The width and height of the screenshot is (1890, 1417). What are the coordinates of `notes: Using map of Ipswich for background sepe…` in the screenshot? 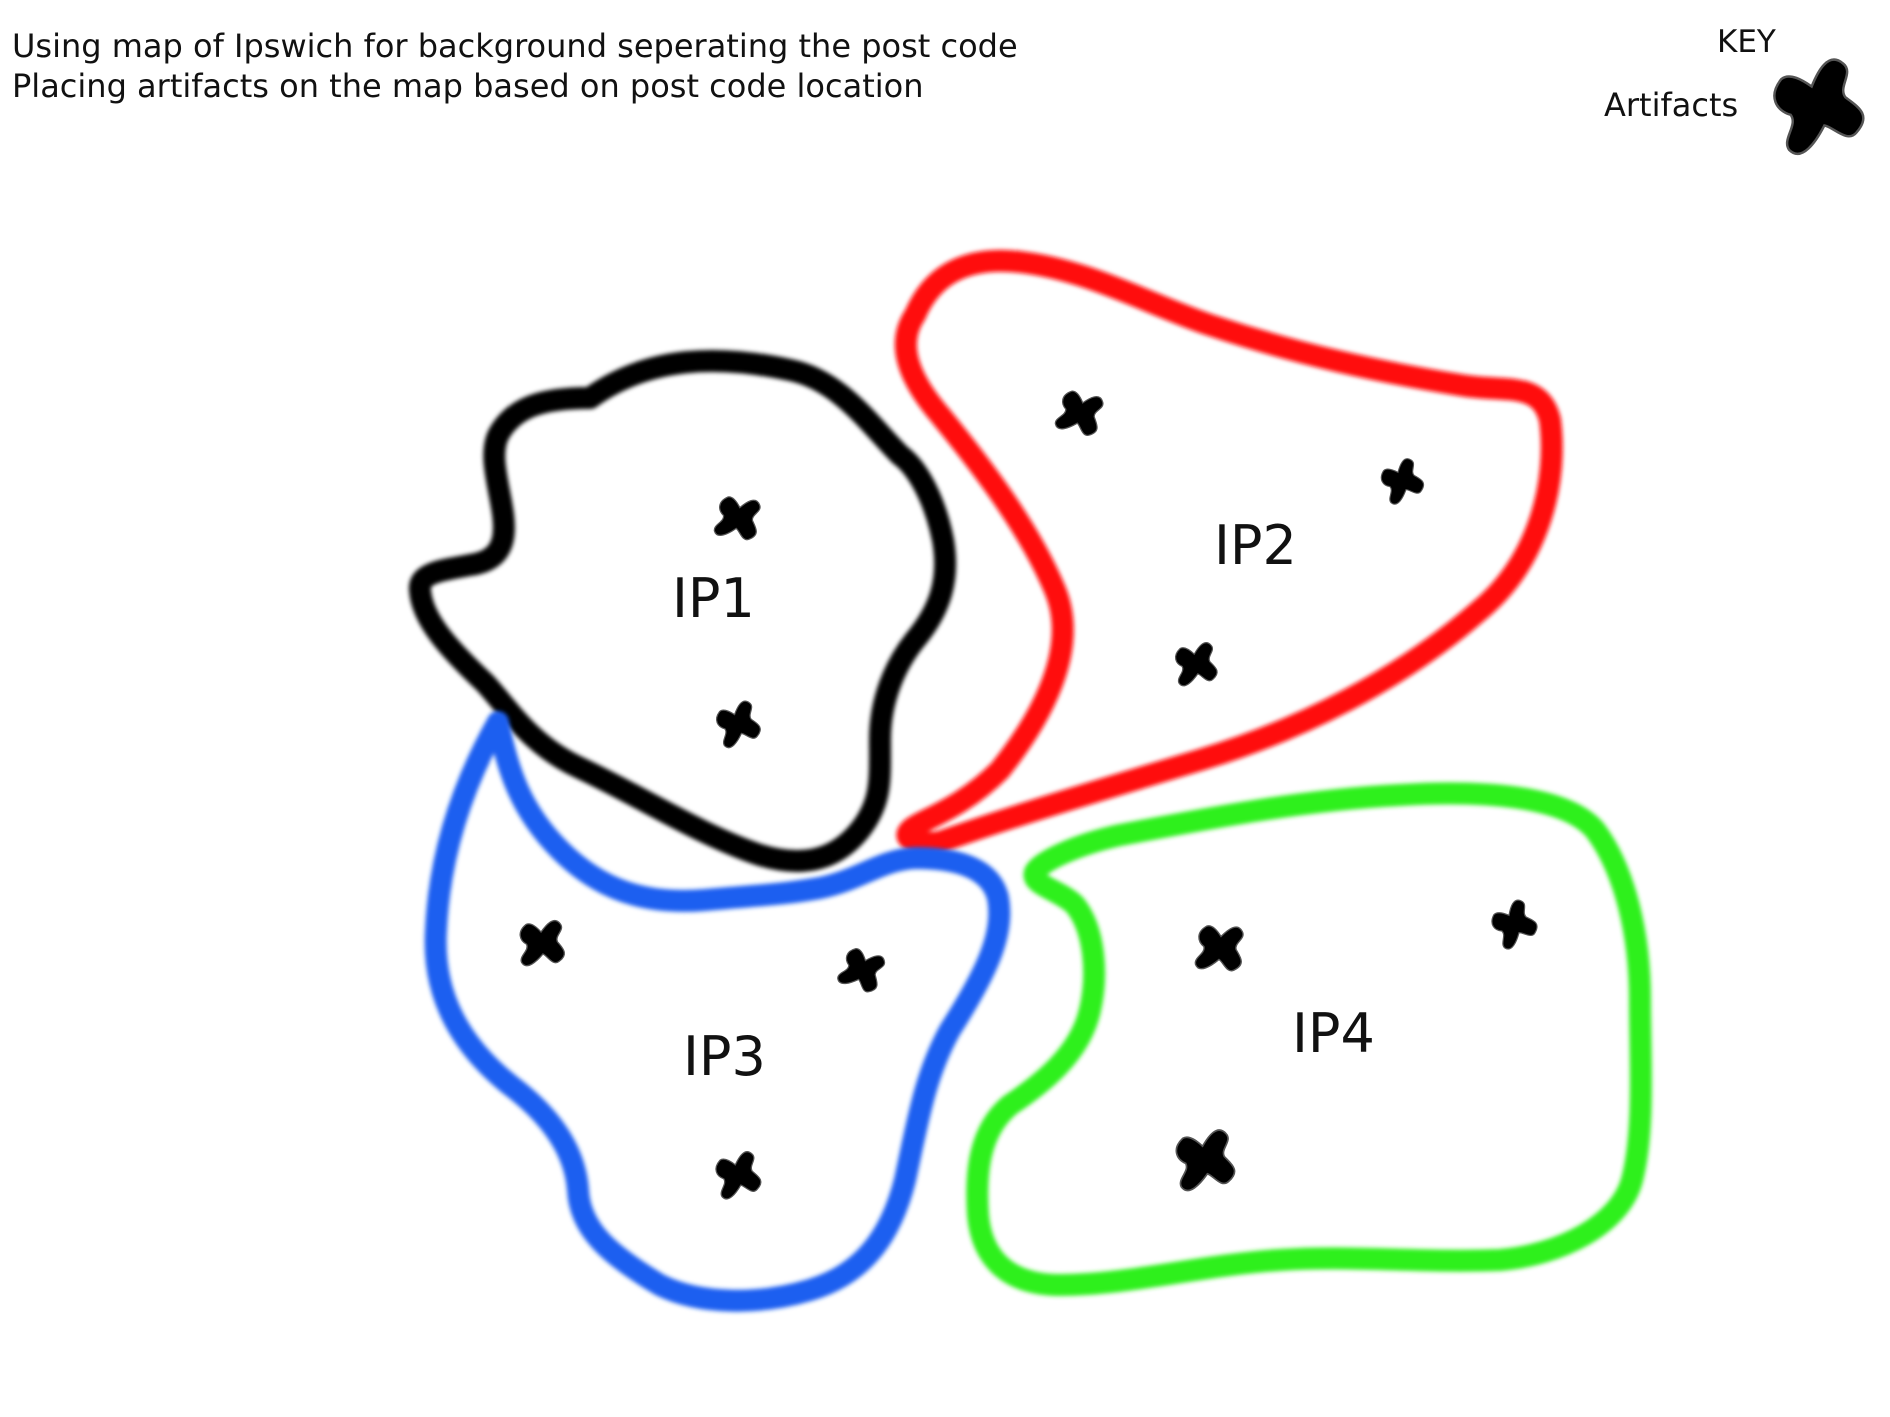 It's located at (515, 66).